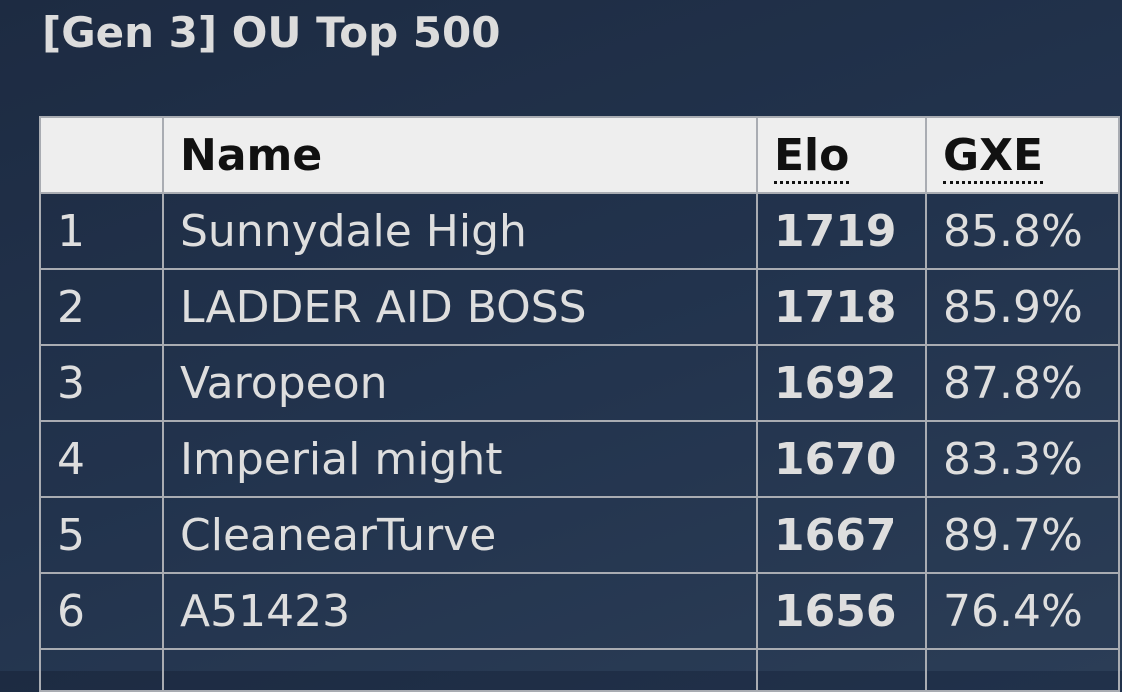 This screenshot has width=1122, height=692. What do you see at coordinates (460, 231) in the screenshot?
I see `name-cell: Sunnydale High` at bounding box center [460, 231].